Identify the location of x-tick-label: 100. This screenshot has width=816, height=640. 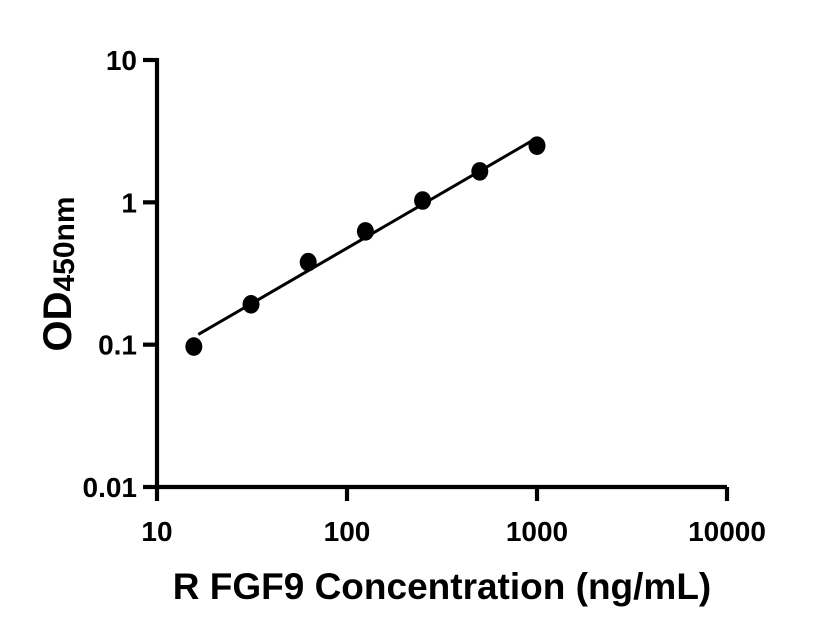
(347, 531).